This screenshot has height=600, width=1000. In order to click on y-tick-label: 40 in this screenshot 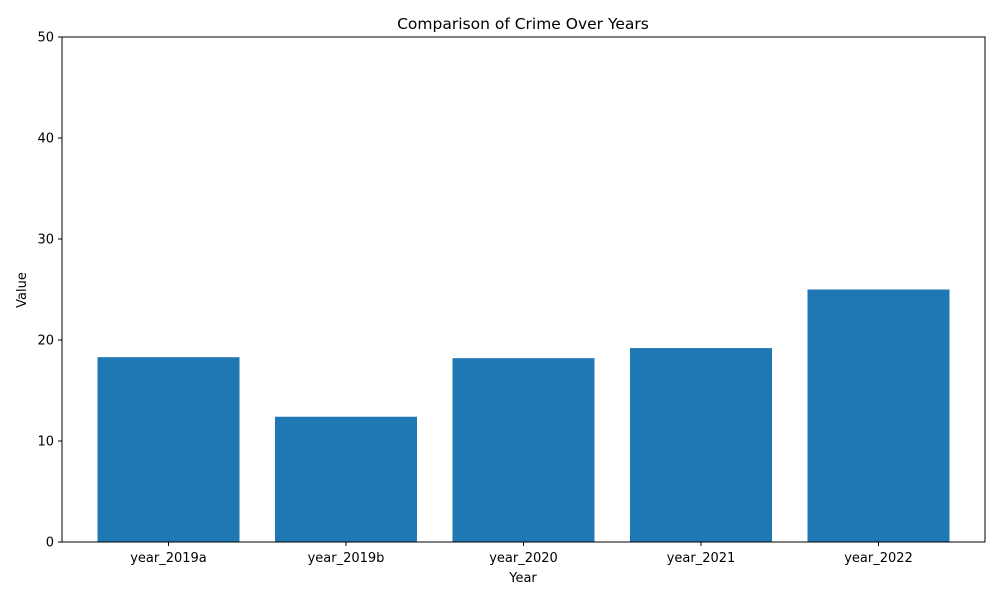, I will do `click(45, 139)`.